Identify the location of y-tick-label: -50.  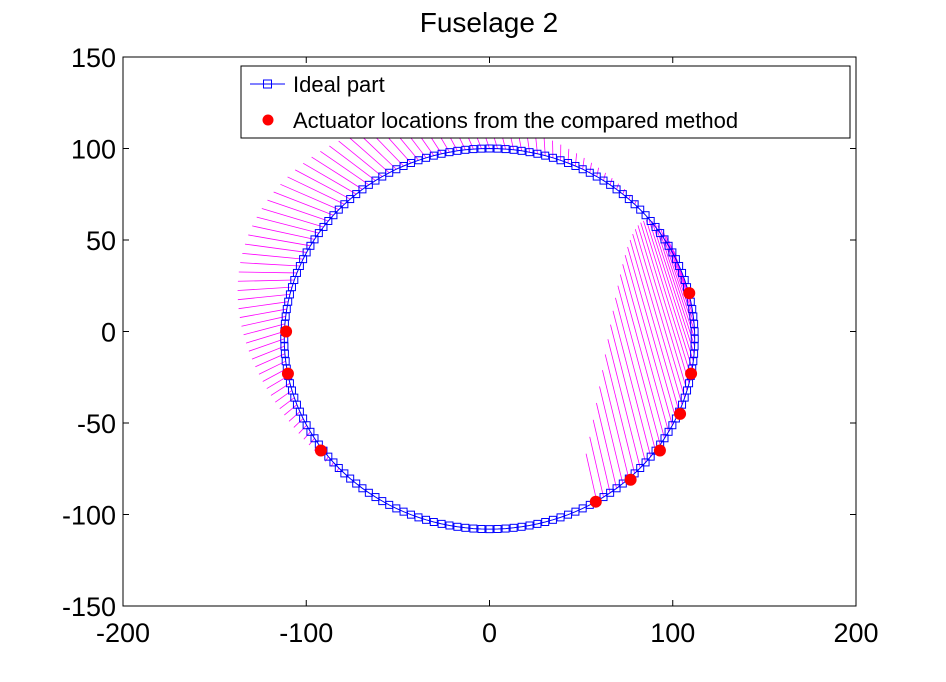
(96, 424).